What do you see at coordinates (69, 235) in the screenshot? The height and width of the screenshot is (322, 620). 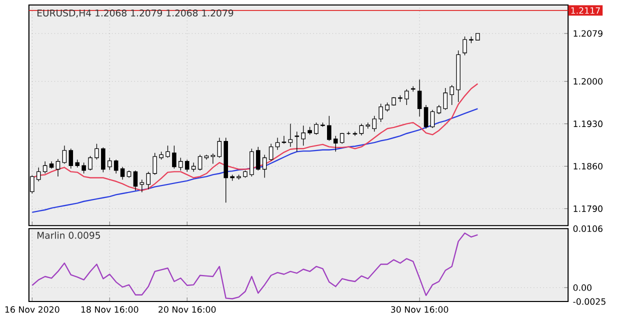 I see `chart-title: Marlin 0.0095` at bounding box center [69, 235].